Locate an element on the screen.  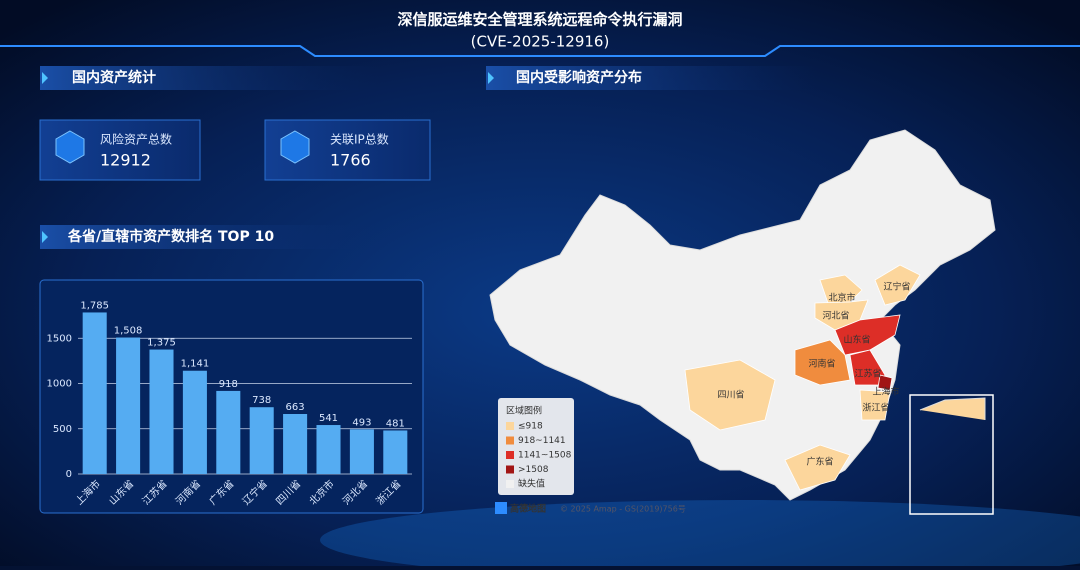
card-label: 关联IP总数 is located at coordinates (359, 139).